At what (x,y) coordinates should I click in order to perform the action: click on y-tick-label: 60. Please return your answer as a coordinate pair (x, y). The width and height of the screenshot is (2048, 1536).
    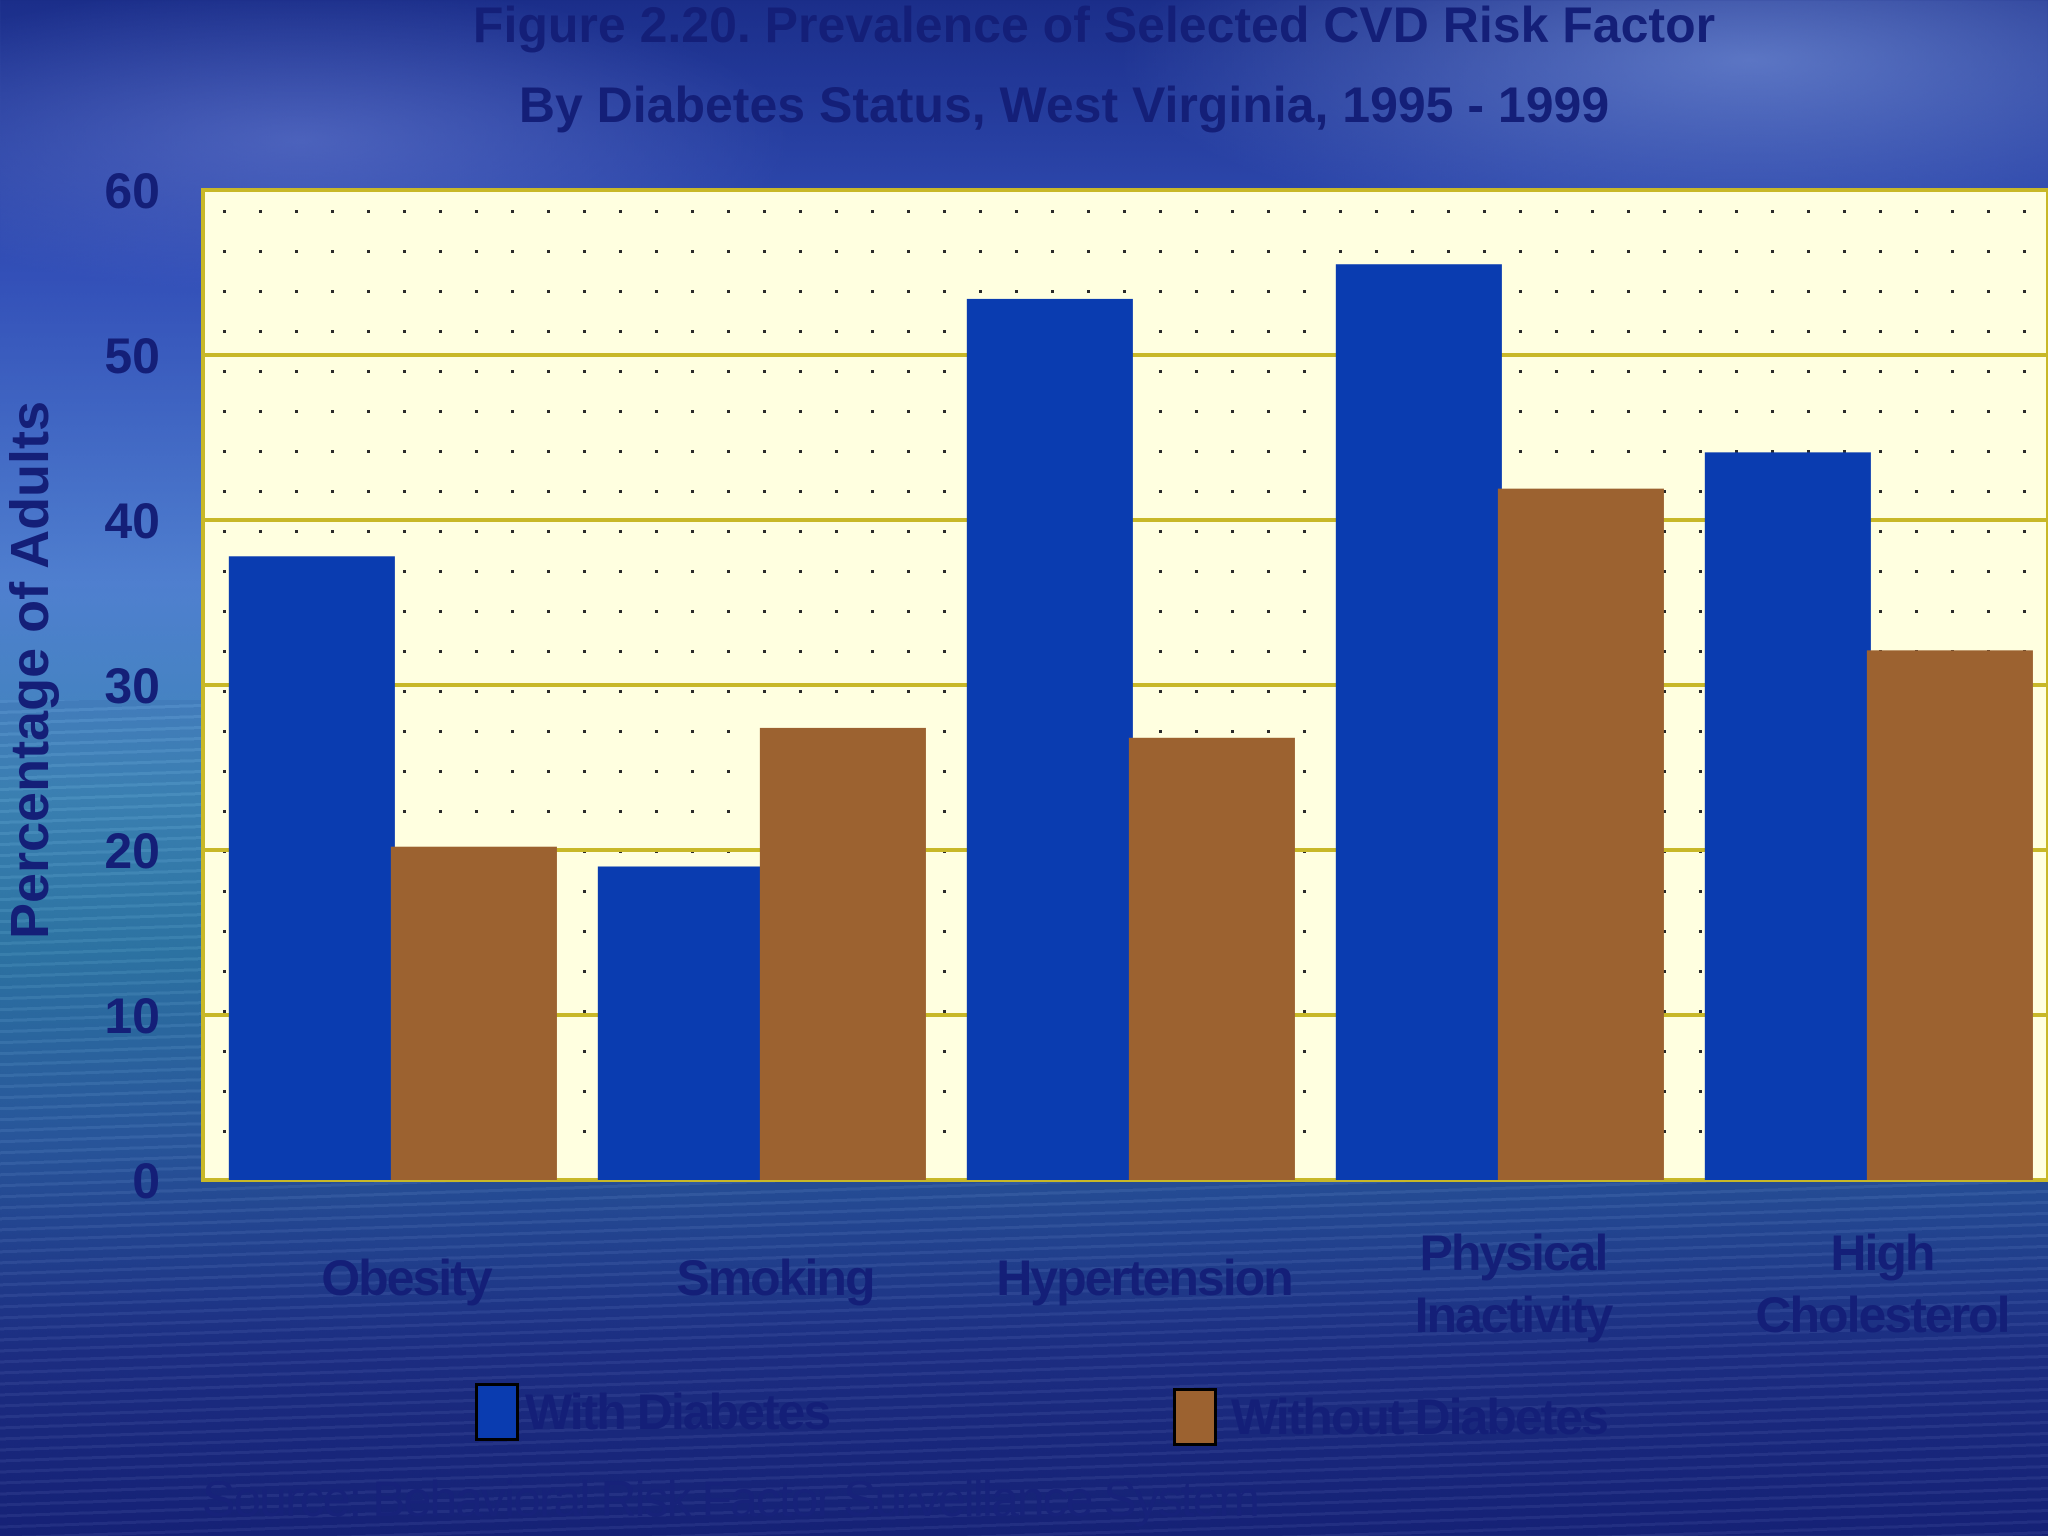
    Looking at the image, I should click on (132, 191).